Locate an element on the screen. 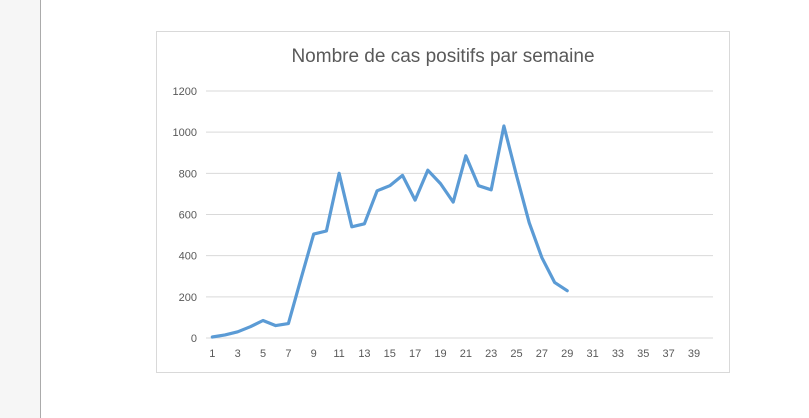 The height and width of the screenshot is (418, 809). y-axis-tick-label: 0 is located at coordinates (194, 339).